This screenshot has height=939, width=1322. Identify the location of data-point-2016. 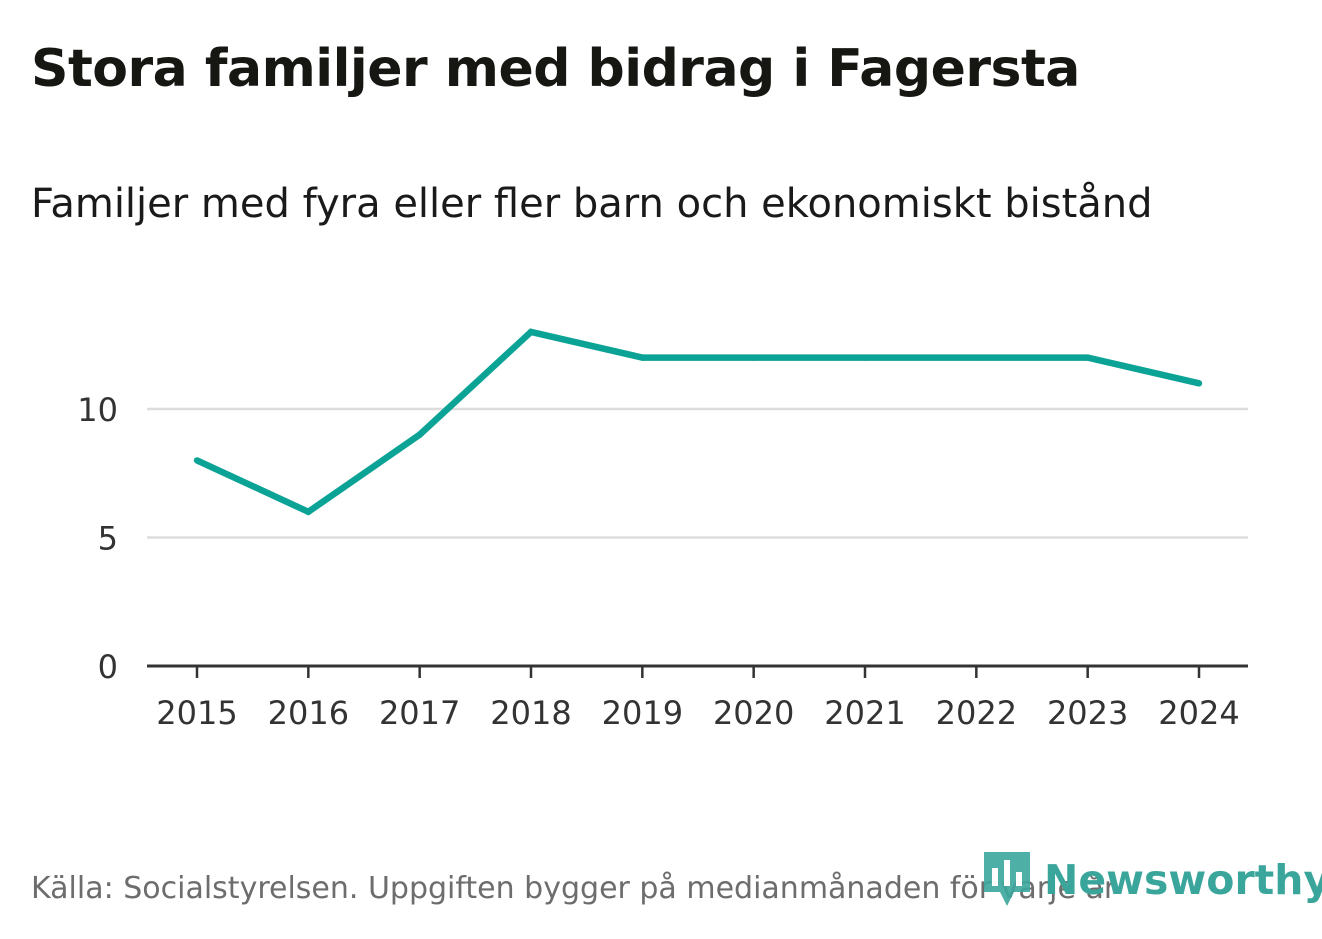
(308, 511).